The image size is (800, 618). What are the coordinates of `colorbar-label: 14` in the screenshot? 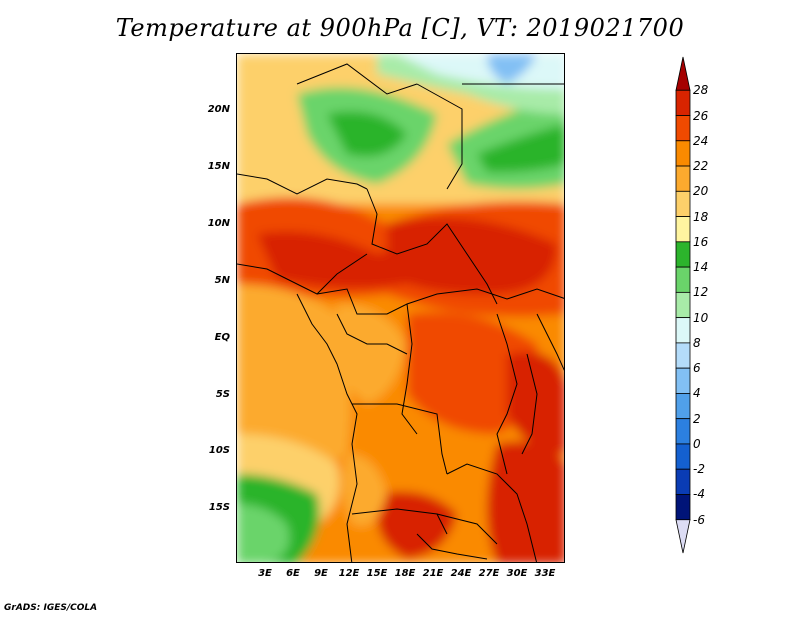 It's located at (701, 267).